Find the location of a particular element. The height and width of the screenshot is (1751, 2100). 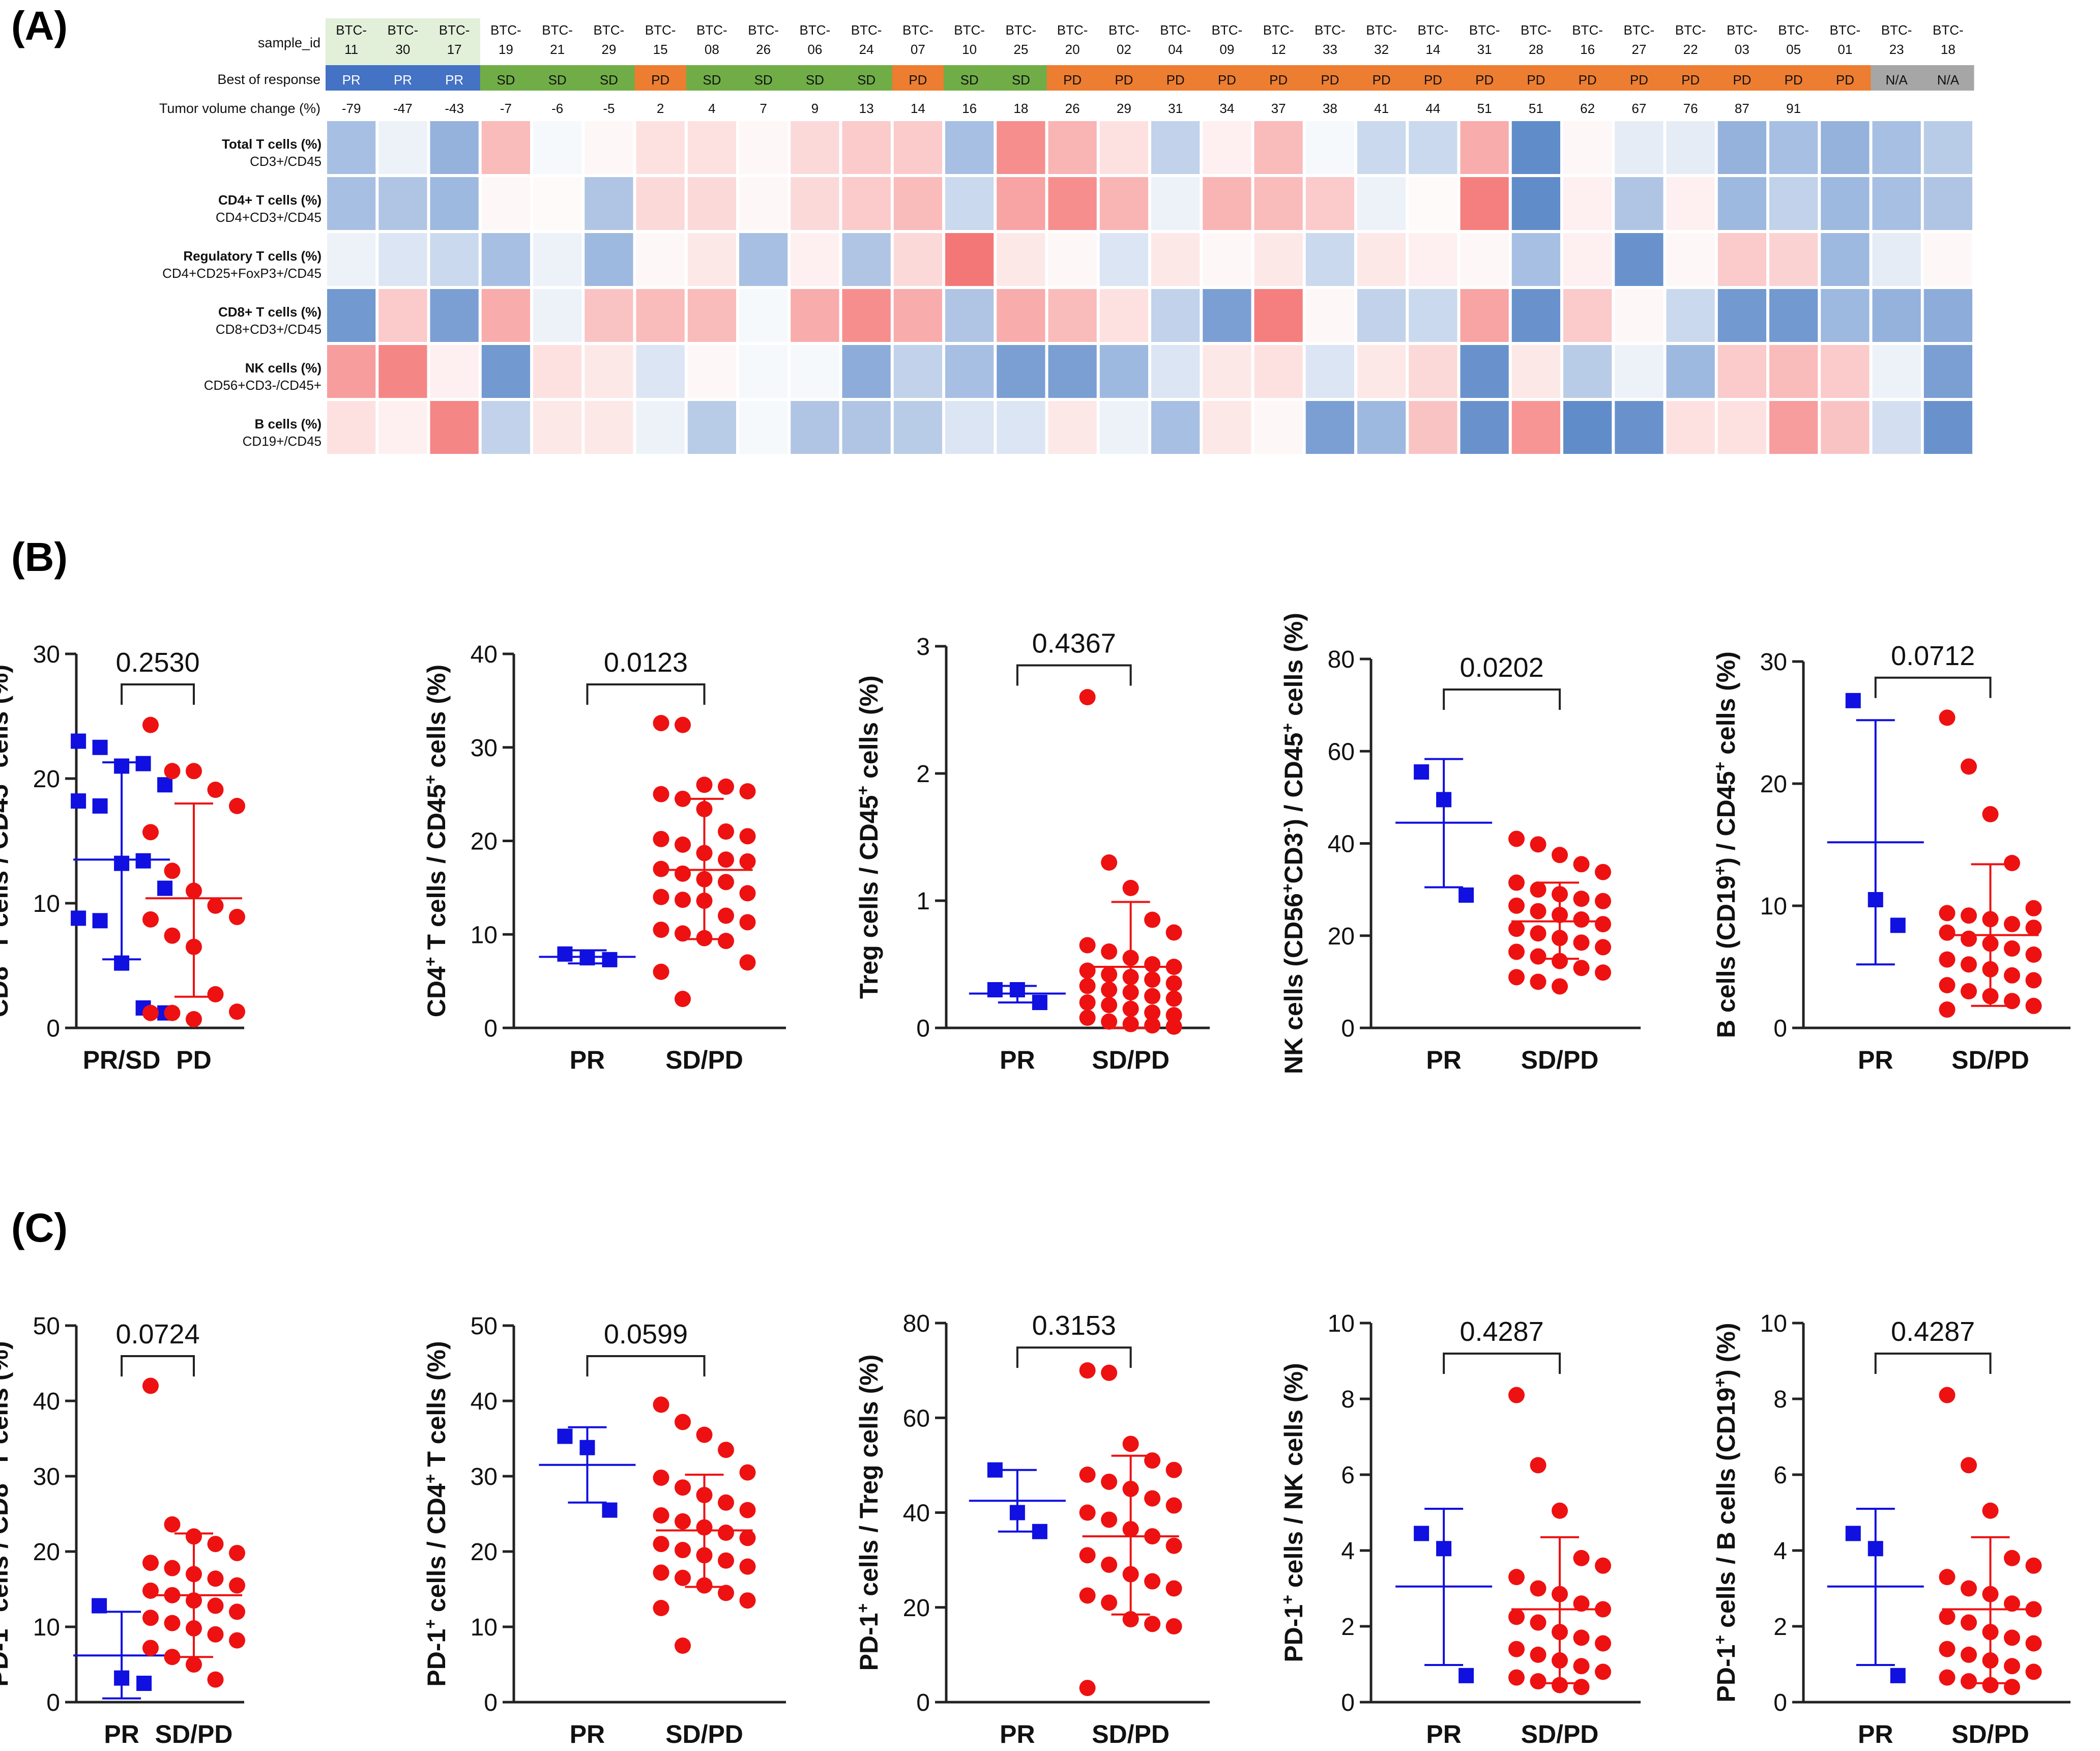

tumor-volume-value: 7 is located at coordinates (763, 109).